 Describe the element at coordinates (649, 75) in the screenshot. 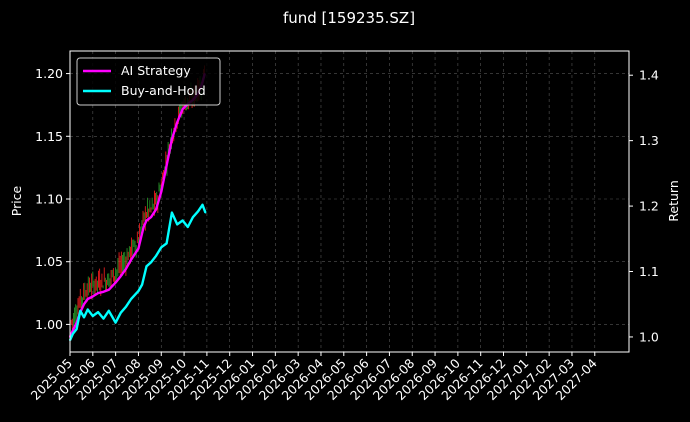

I see `y-right-tick-label: 1.4` at that location.